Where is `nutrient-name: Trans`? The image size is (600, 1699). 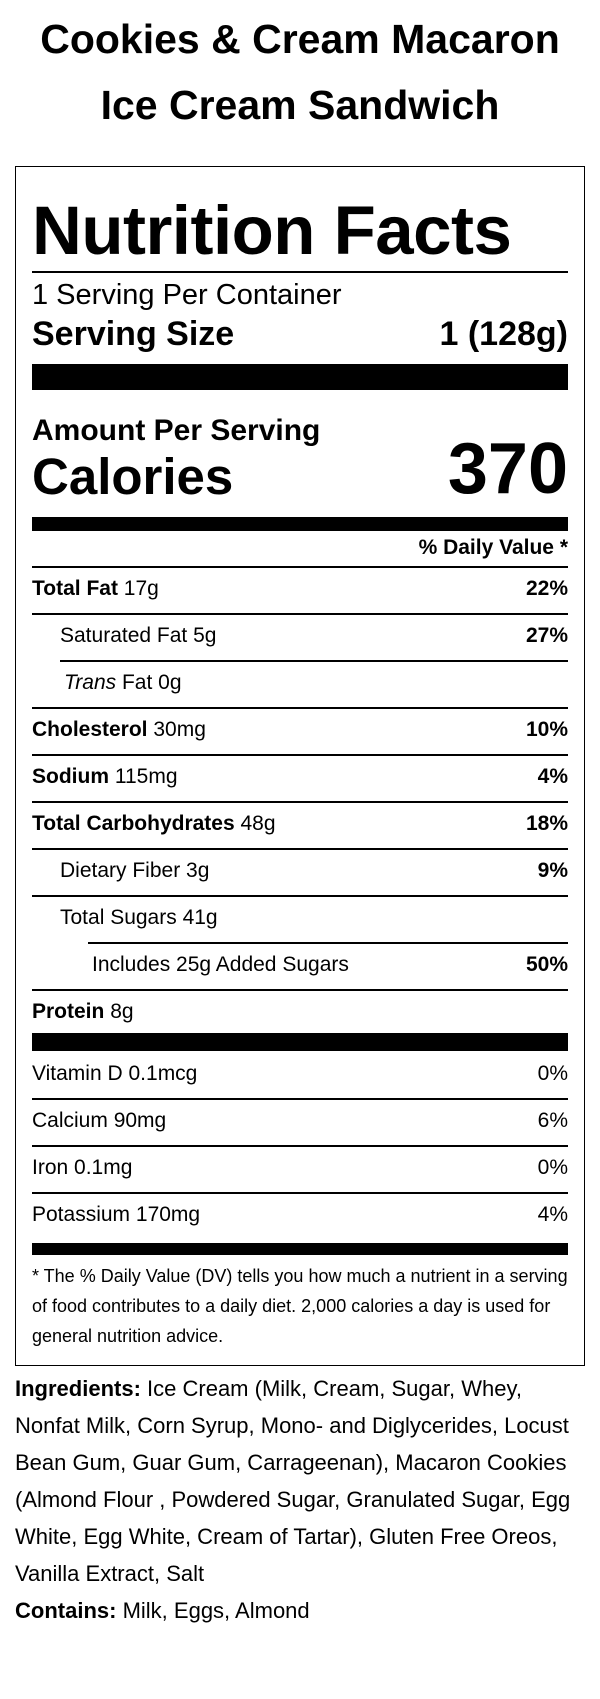
nutrient-name: Trans is located at coordinates (90, 682).